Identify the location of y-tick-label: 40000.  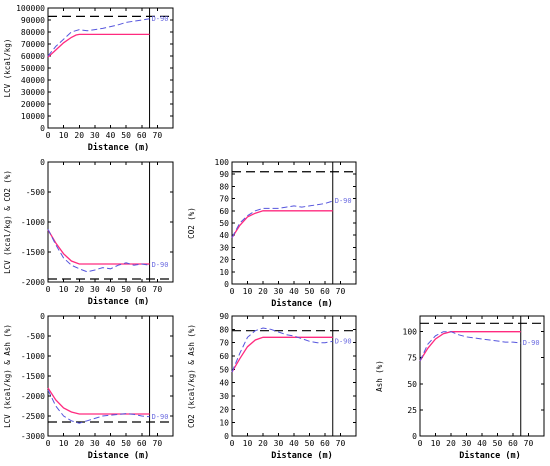
(33, 80).